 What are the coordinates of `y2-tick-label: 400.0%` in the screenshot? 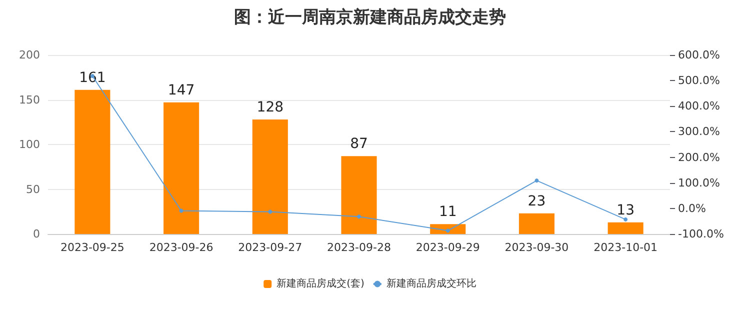 It's located at (699, 106).